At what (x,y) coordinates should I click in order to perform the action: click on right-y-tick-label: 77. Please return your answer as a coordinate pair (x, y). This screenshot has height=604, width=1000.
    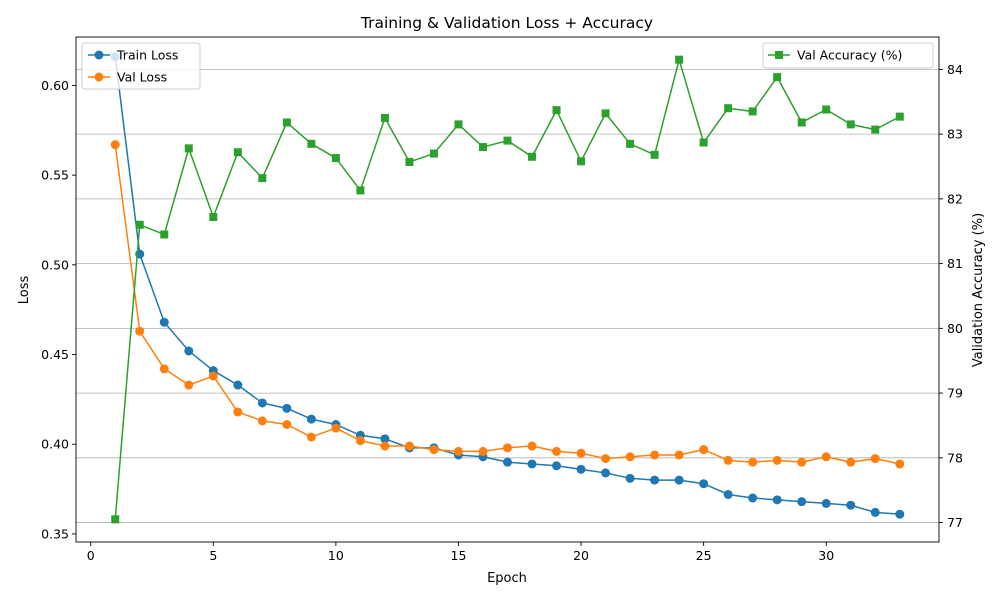
    Looking at the image, I should click on (955, 522).